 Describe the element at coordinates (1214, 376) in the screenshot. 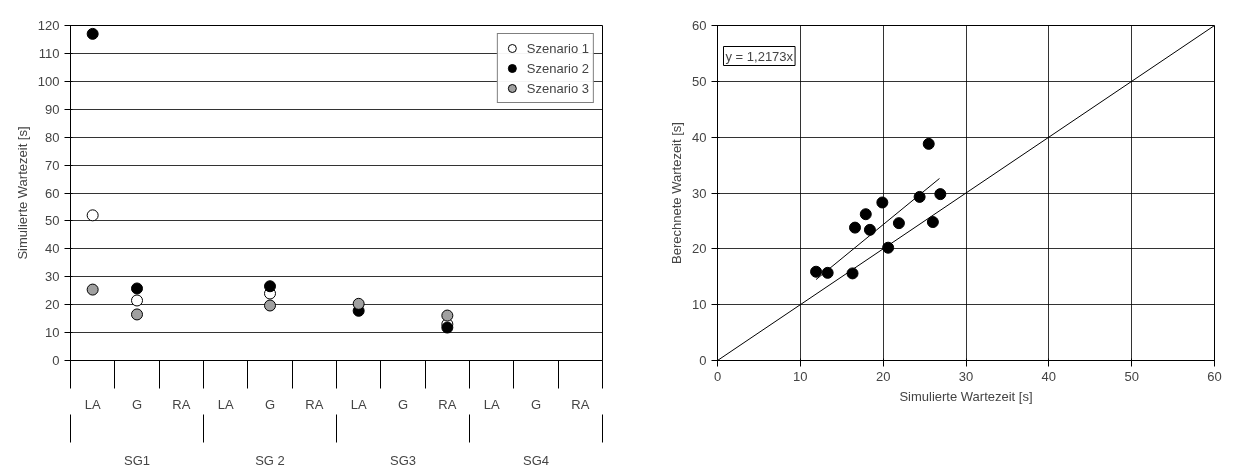

I see `x-tick-label: 60` at that location.